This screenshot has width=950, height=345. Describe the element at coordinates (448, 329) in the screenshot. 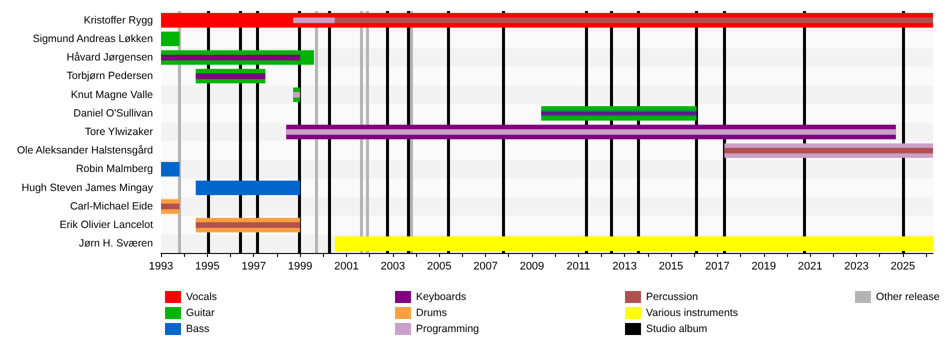

I see `legend-label: Programming` at that location.